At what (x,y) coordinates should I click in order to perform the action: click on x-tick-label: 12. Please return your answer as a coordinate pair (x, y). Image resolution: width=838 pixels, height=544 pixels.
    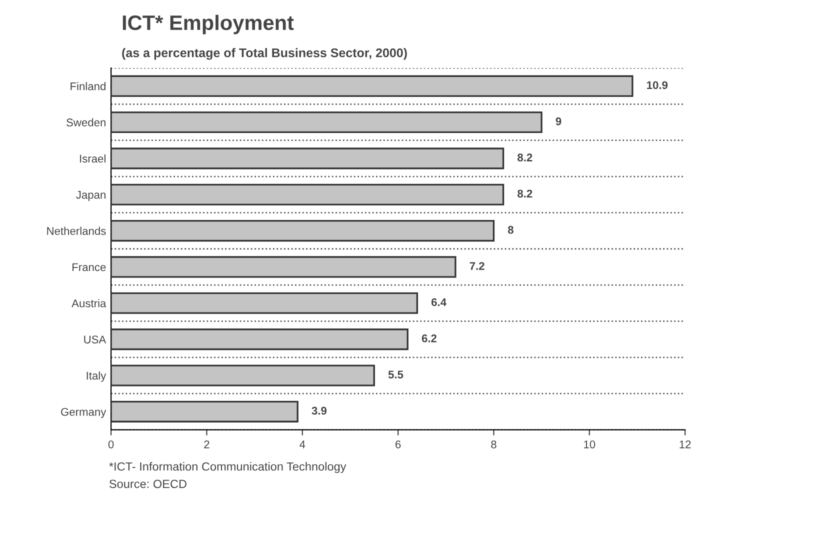
    Looking at the image, I should click on (685, 444).